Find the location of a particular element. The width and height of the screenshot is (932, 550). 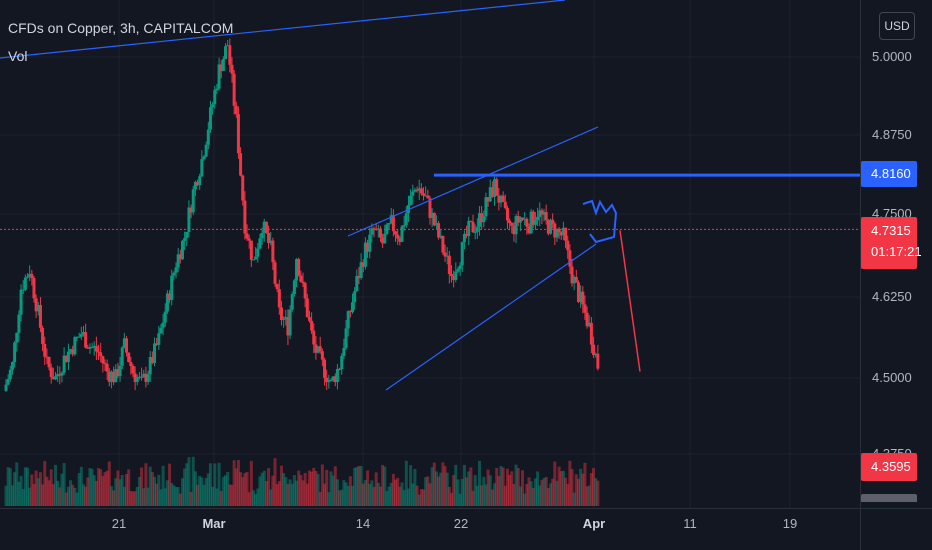

price-tick: 4.8750 is located at coordinates (892, 134).